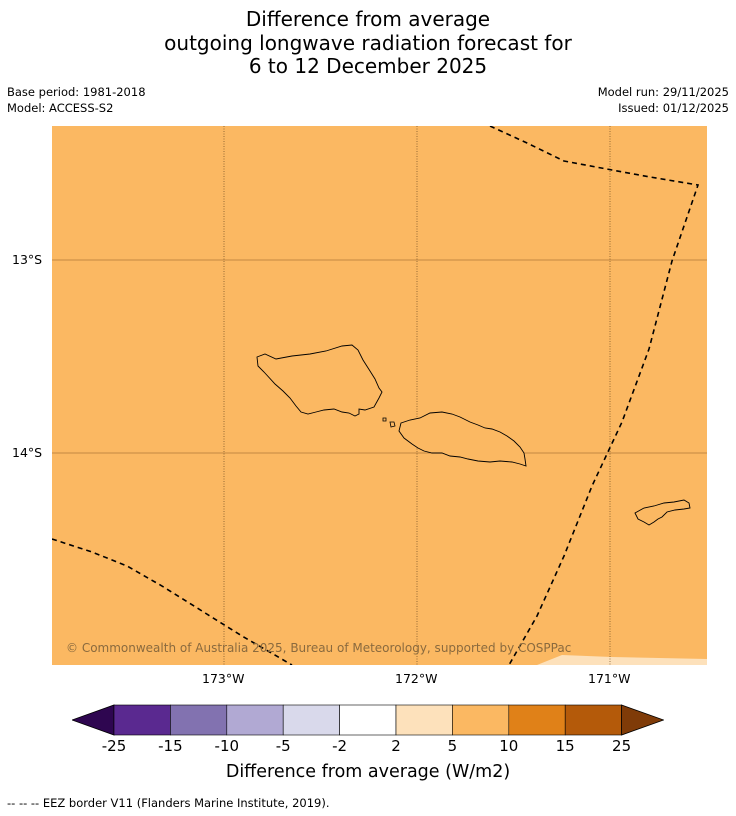  I want to click on model-run: Model run: 29/11/2025, so click(663, 92).